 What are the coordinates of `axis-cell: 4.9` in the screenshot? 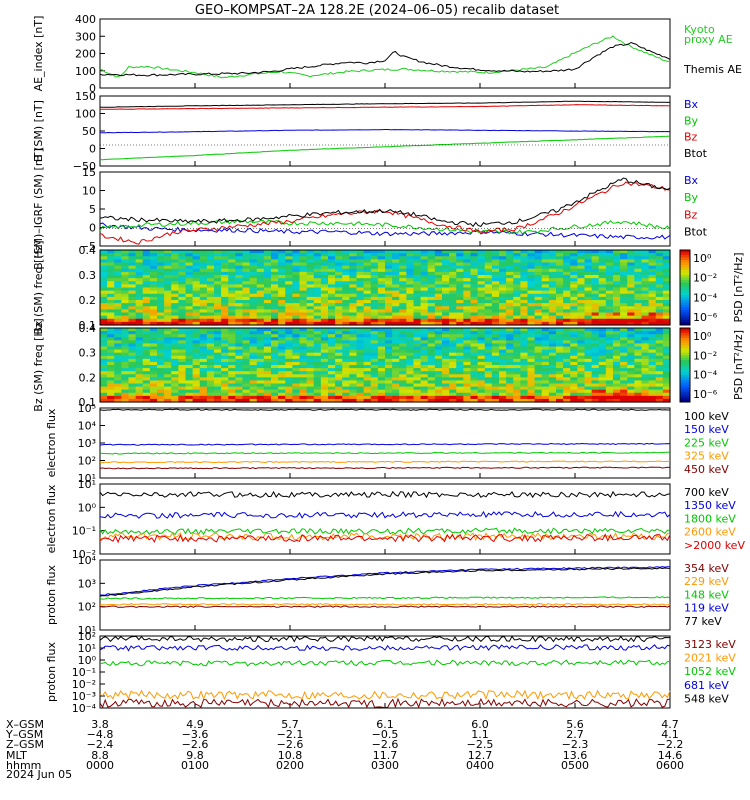 It's located at (195, 724).